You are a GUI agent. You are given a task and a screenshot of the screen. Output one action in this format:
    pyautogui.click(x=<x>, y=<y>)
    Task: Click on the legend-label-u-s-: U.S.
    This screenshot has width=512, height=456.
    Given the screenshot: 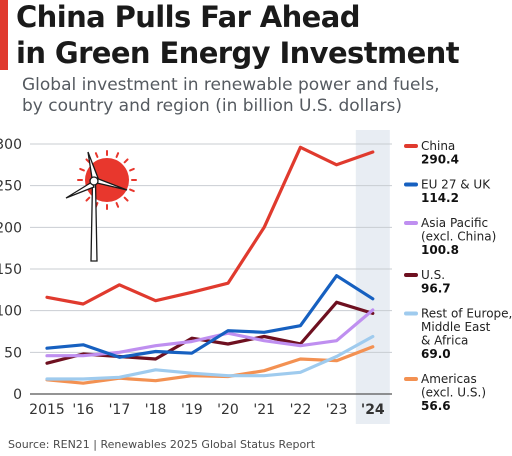 What is the action you would take?
    pyautogui.click(x=433, y=275)
    